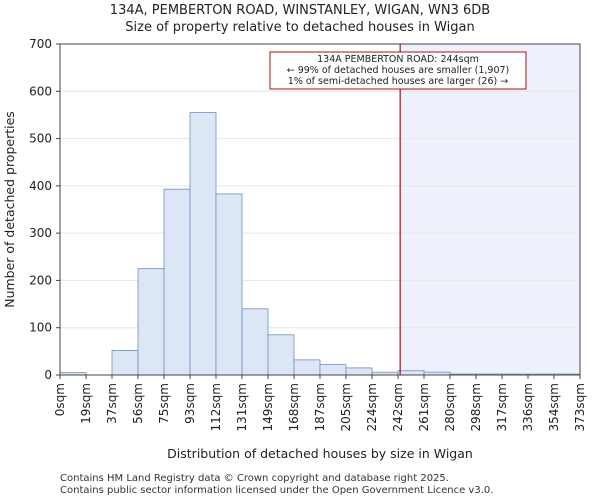 This screenshot has width=600, height=500. Describe the element at coordinates (9, 209) in the screenshot. I see `y-axis-label: Number of detached properties` at that location.